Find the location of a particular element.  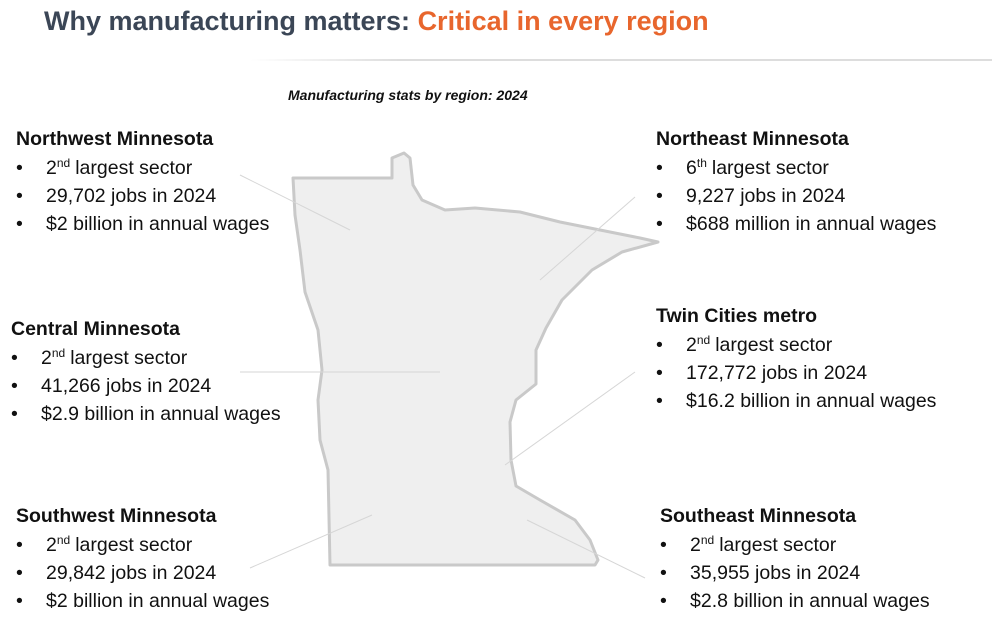

bullet-item: • $2.9 billion in annual wages is located at coordinates (146, 414).